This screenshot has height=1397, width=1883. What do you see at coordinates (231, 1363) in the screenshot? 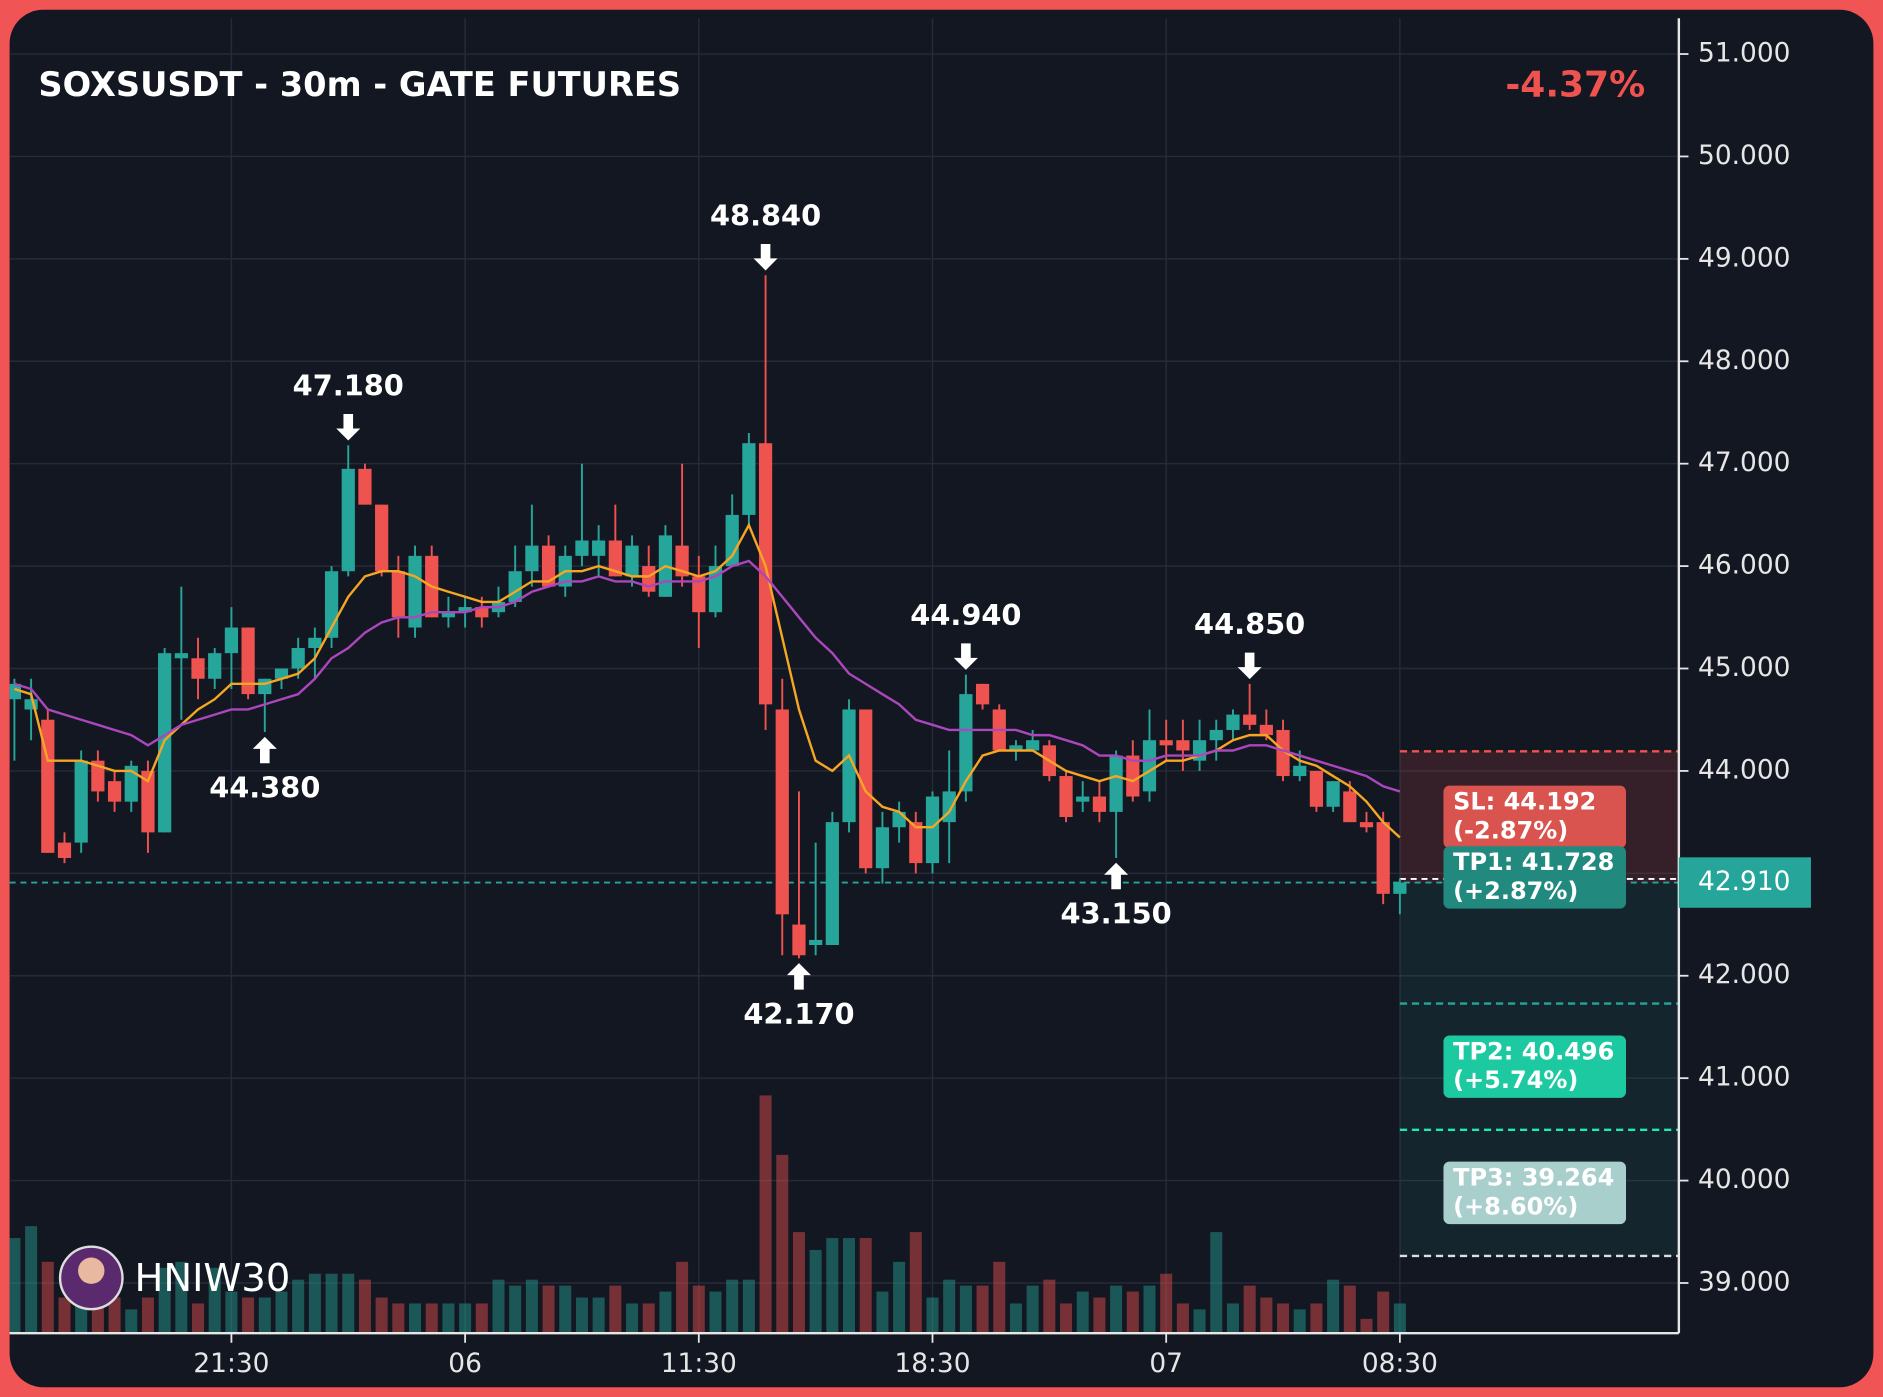
I see `x-tick-label: 21:30` at bounding box center [231, 1363].